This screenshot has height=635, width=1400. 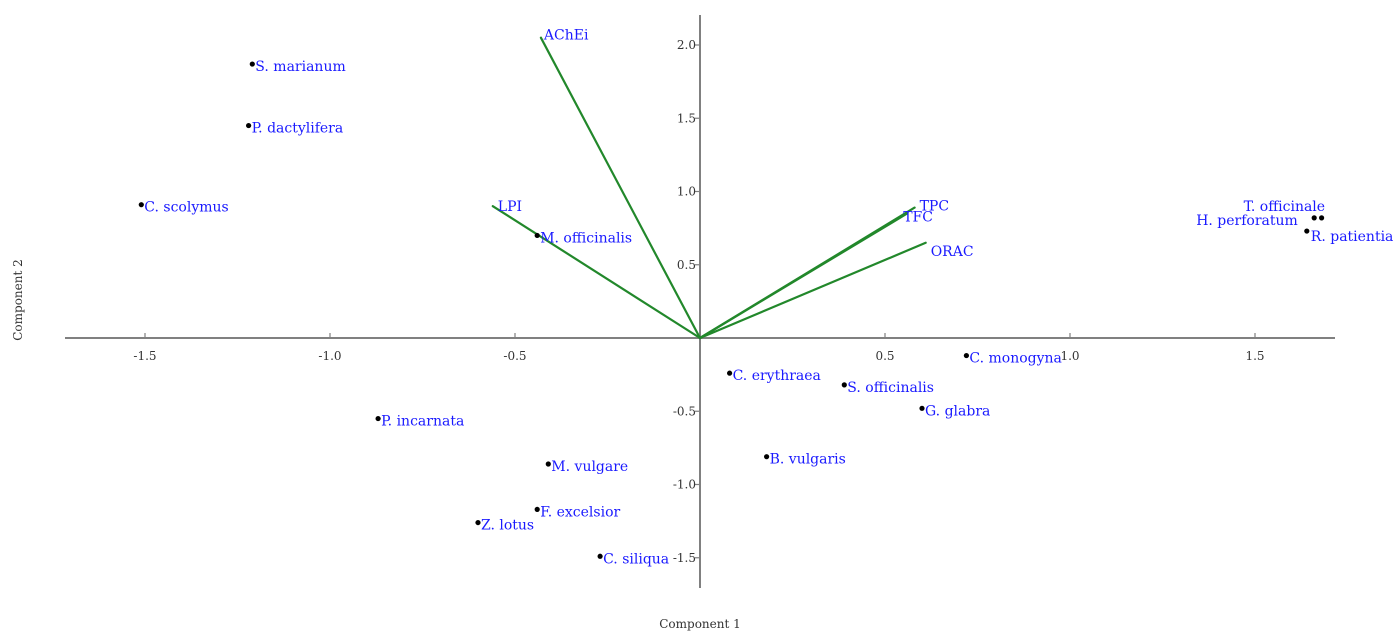 I want to click on point-label: C. siliqua, so click(x=636, y=559).